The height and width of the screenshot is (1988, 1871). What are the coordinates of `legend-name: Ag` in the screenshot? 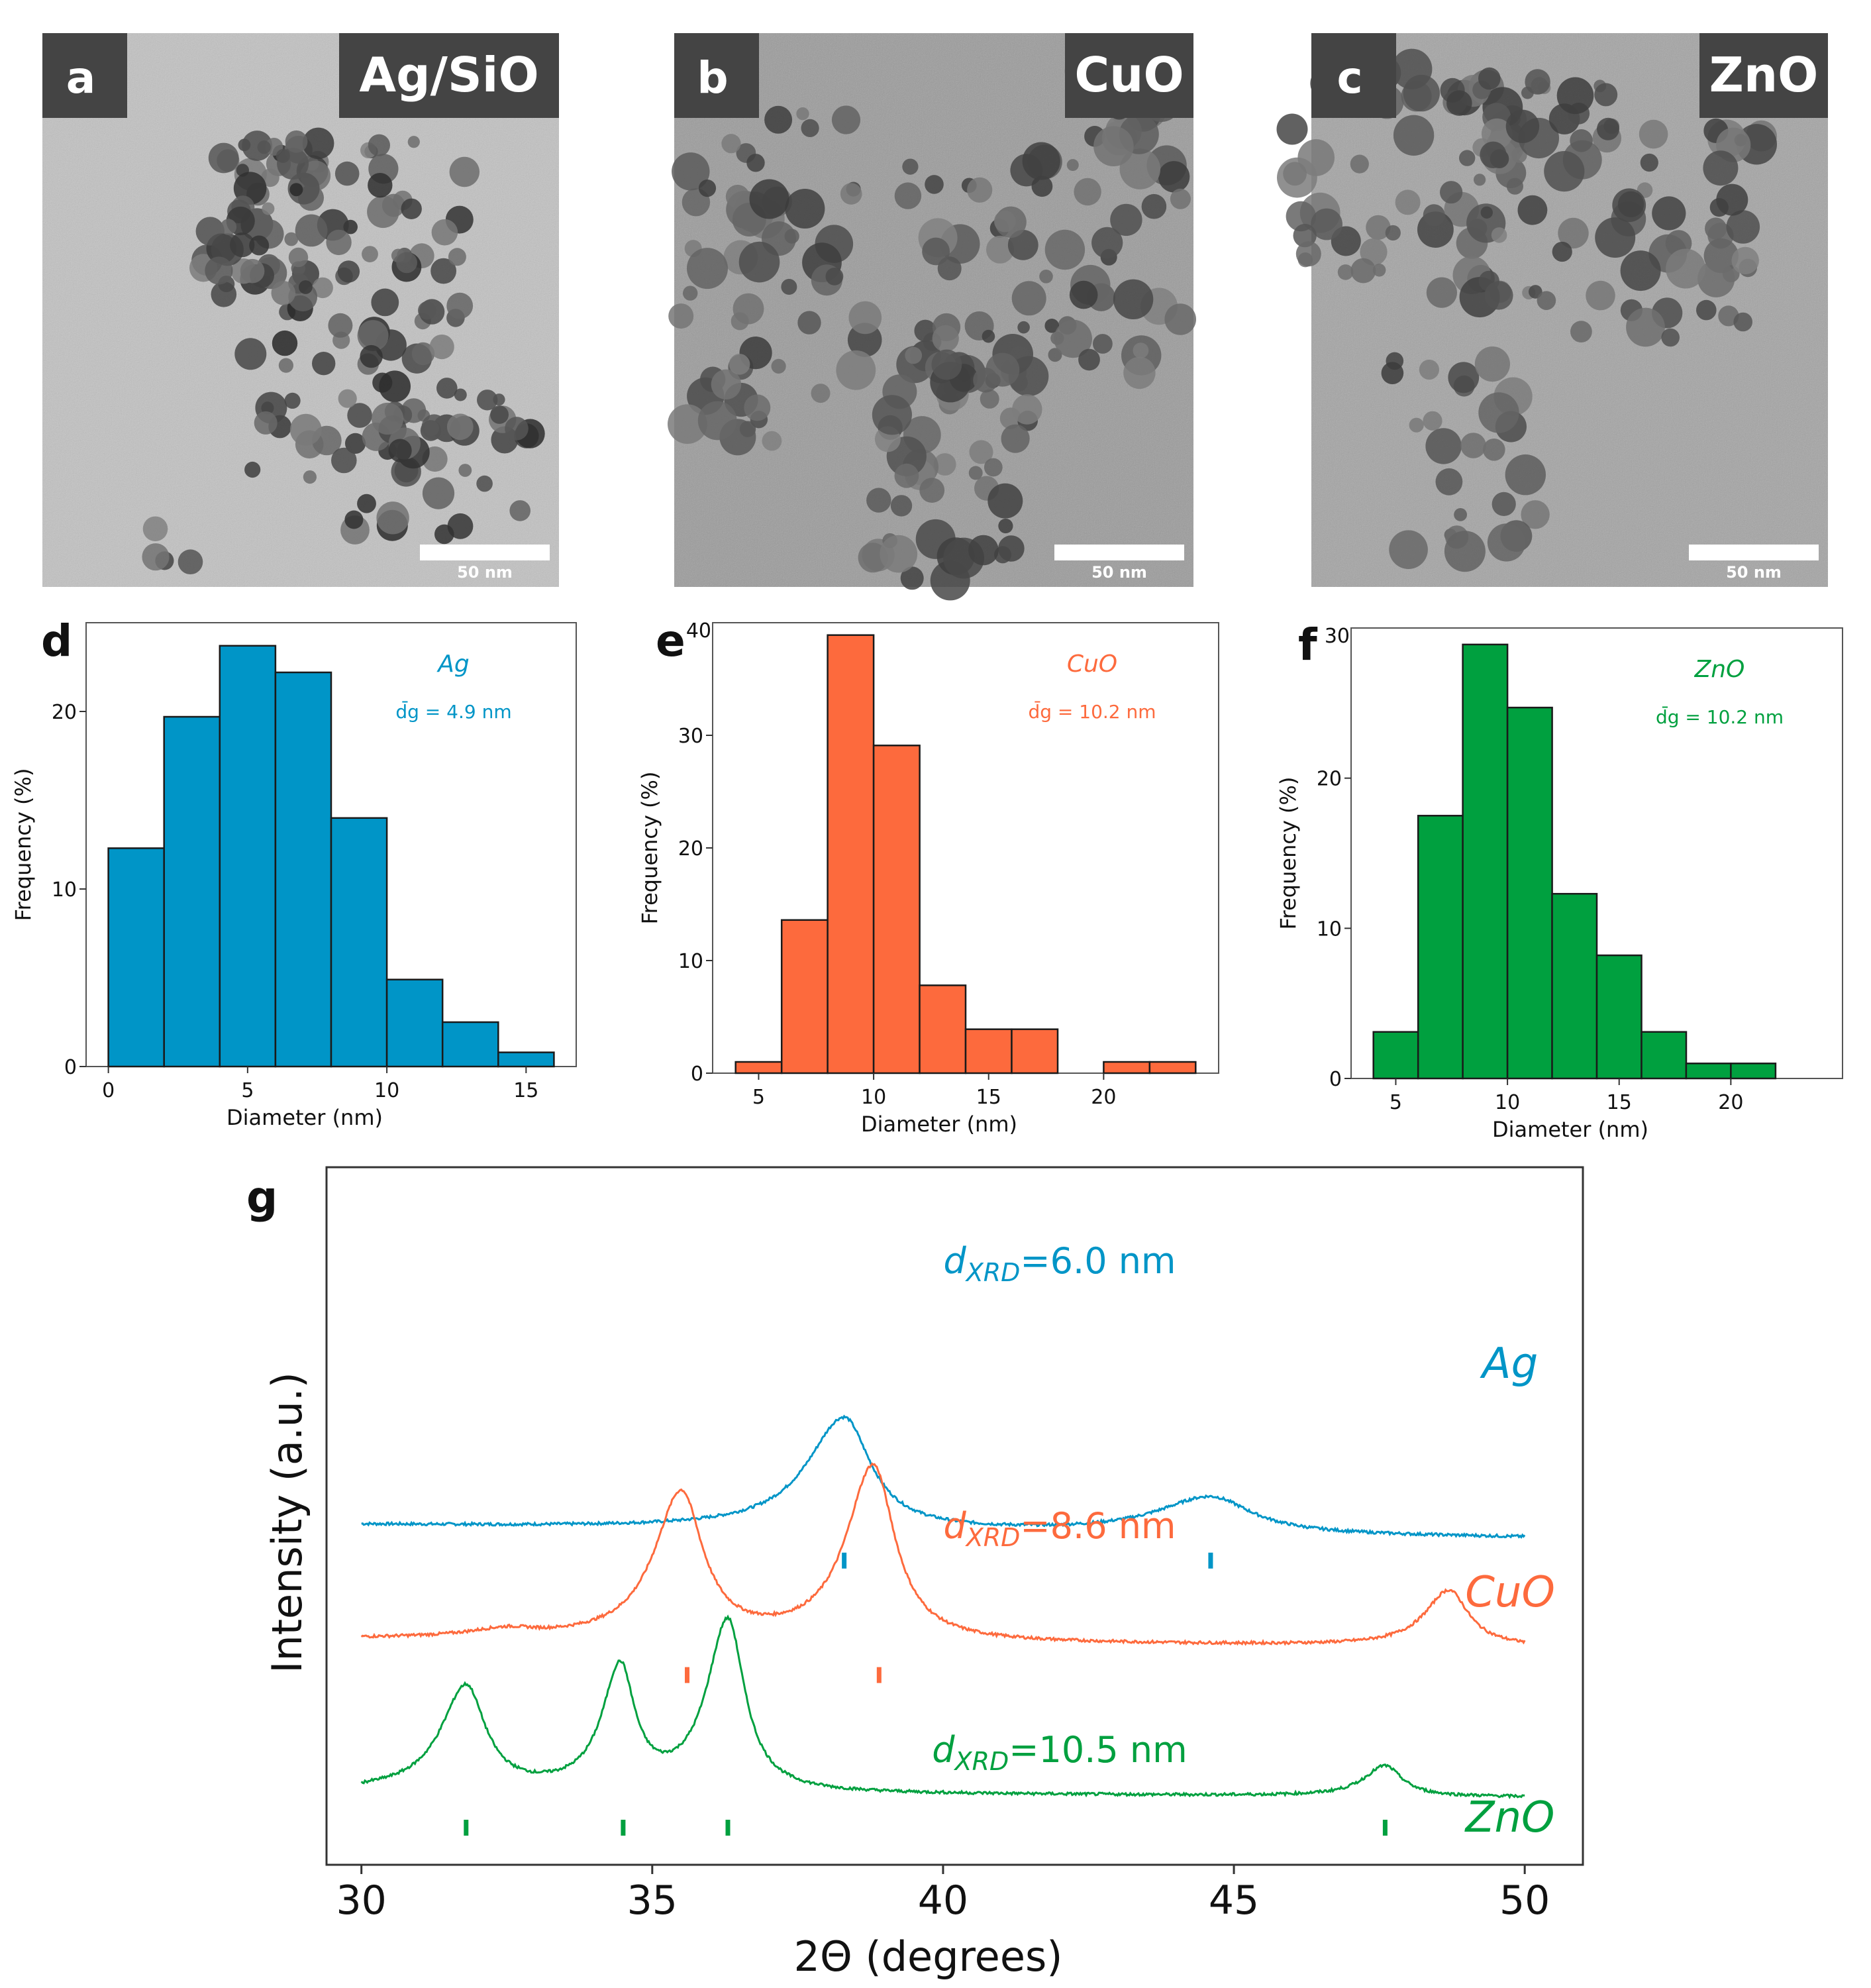 It's located at (452, 664).